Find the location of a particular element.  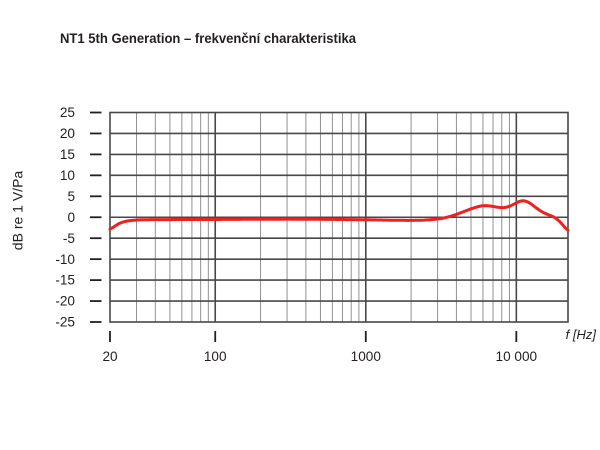

svg-text: 5 is located at coordinates (71, 196).